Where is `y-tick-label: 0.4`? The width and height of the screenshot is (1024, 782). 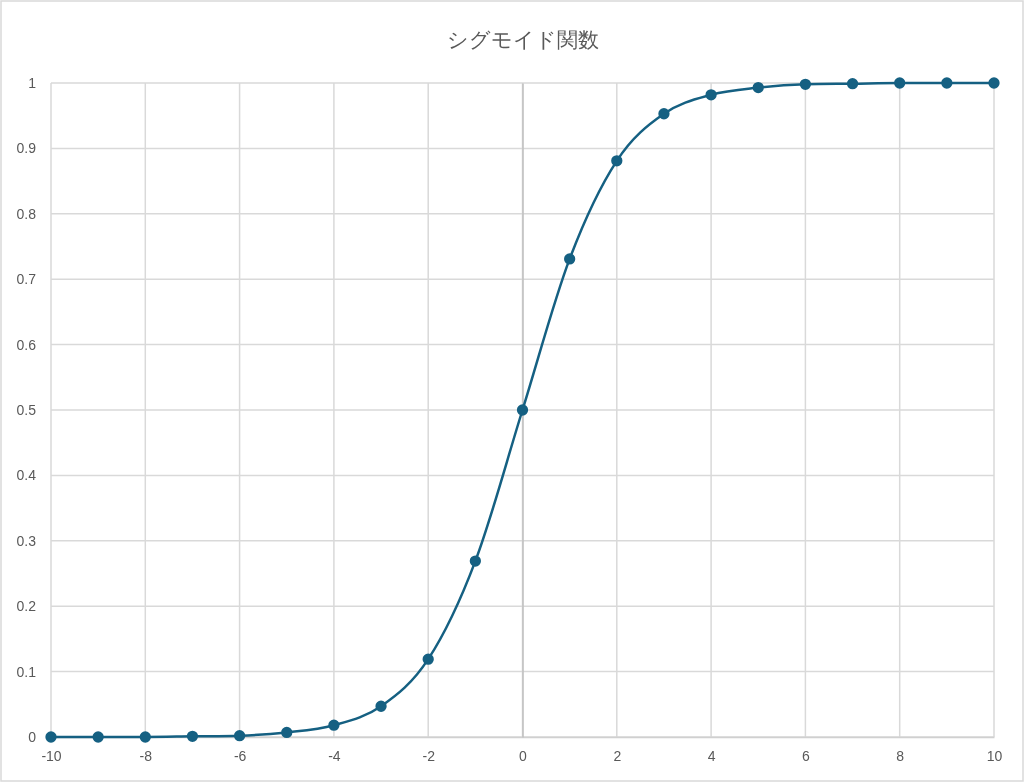 y-tick-label: 0.4 is located at coordinates (26, 475).